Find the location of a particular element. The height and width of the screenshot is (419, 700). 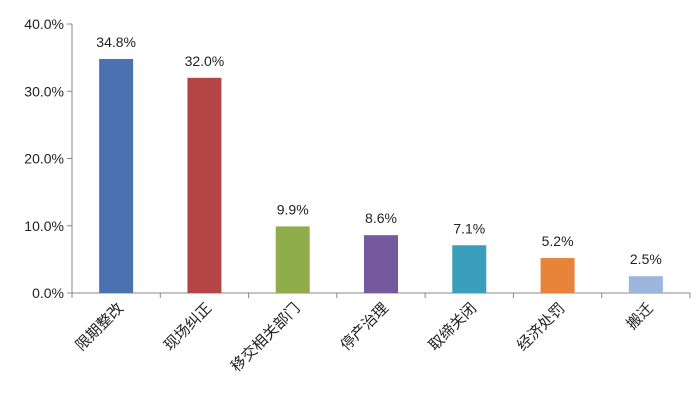

x-tick-label: 现场纠正 is located at coordinates (187, 326).